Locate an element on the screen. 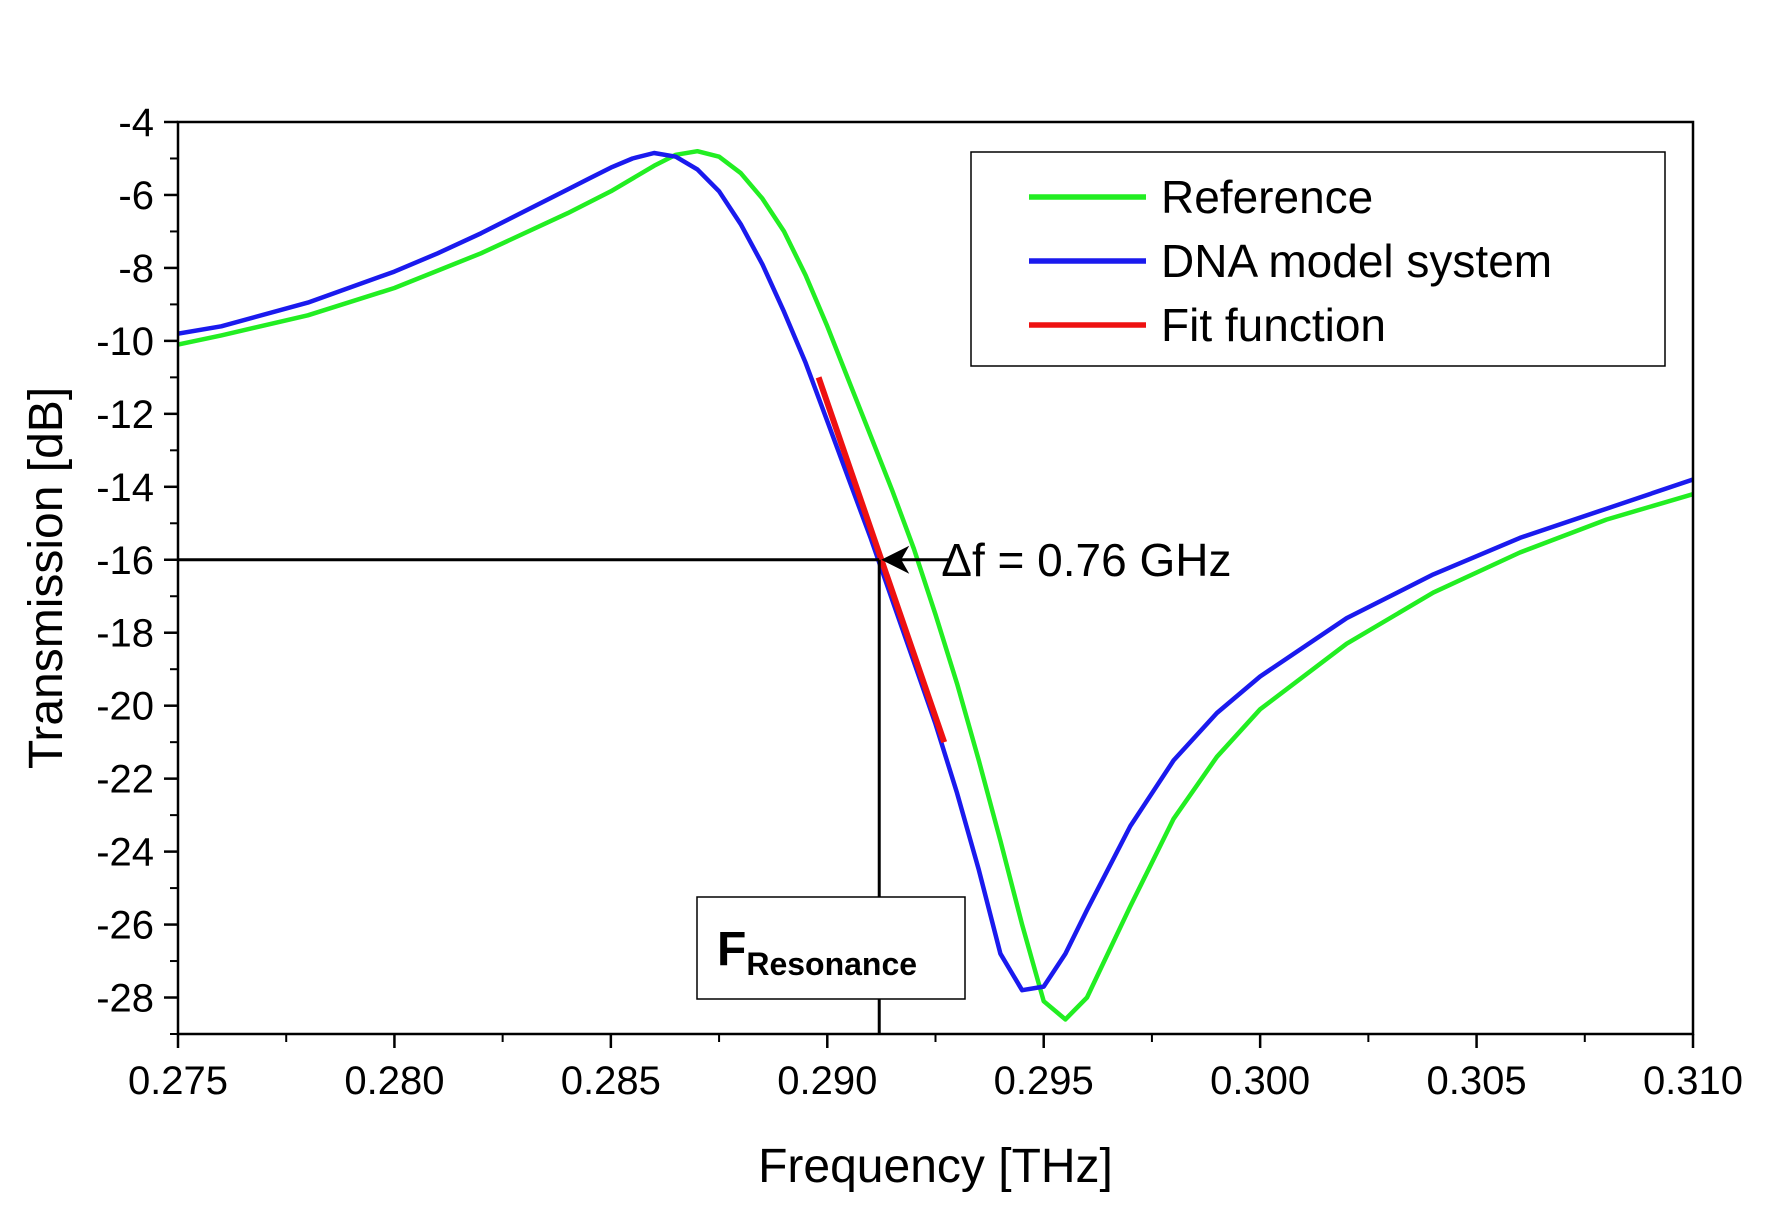 The height and width of the screenshot is (1211, 1772). x-axis-title: Frequency [THz] is located at coordinates (935, 1166).